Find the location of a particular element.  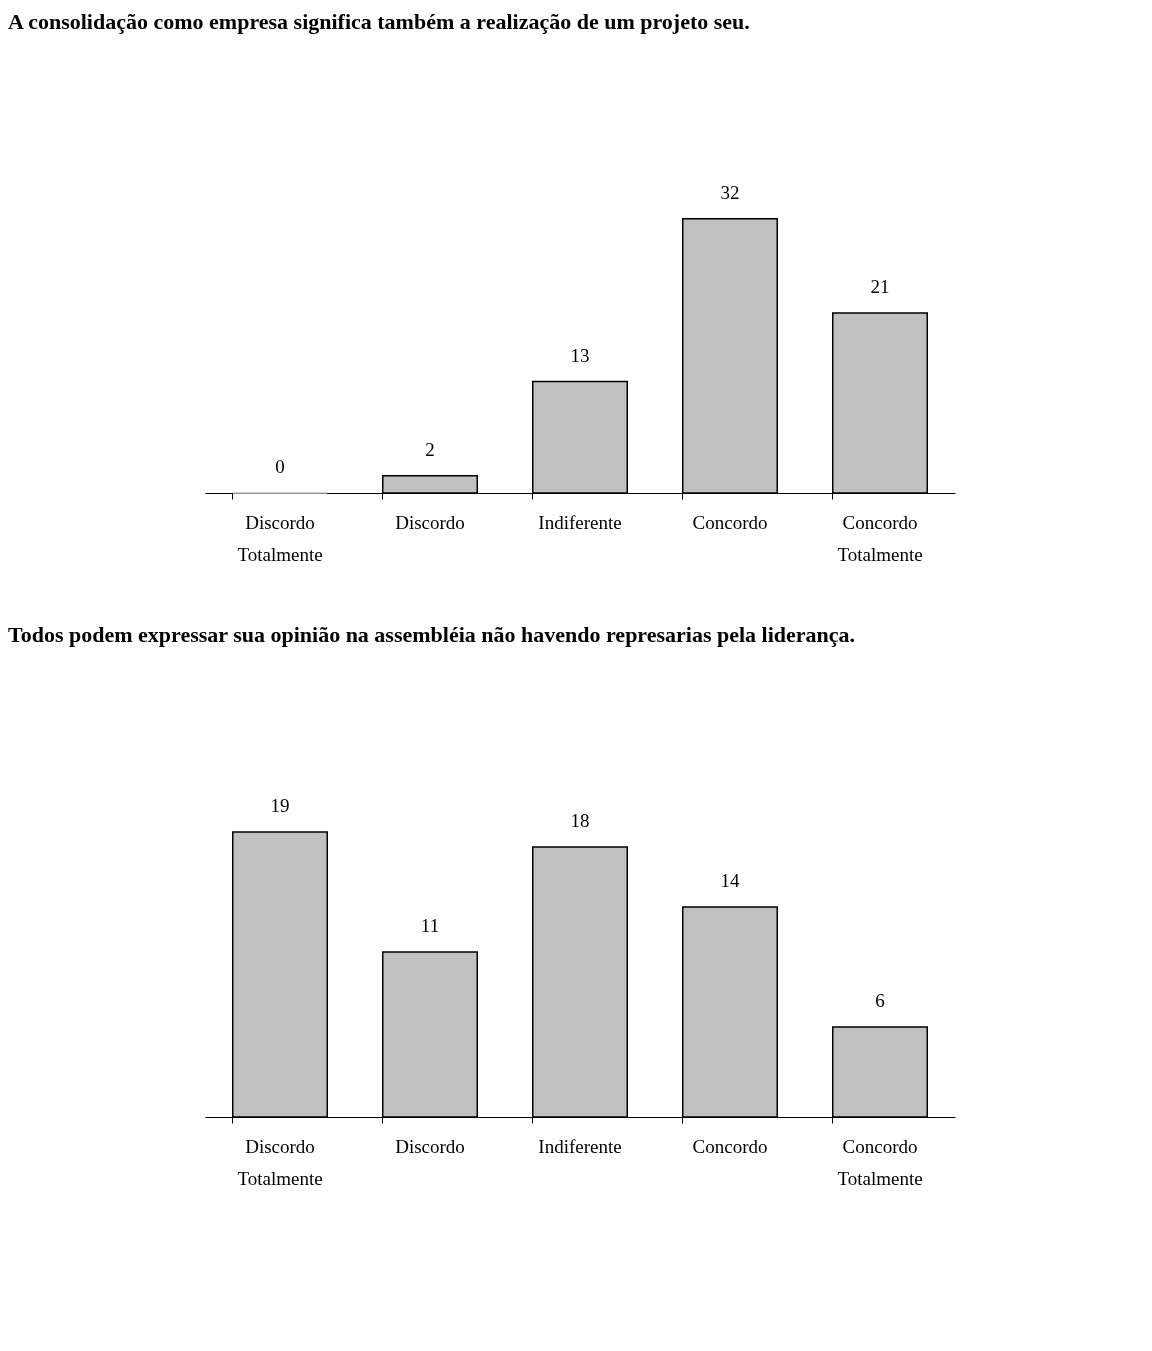

data-label: 21 is located at coordinates (880, 286).